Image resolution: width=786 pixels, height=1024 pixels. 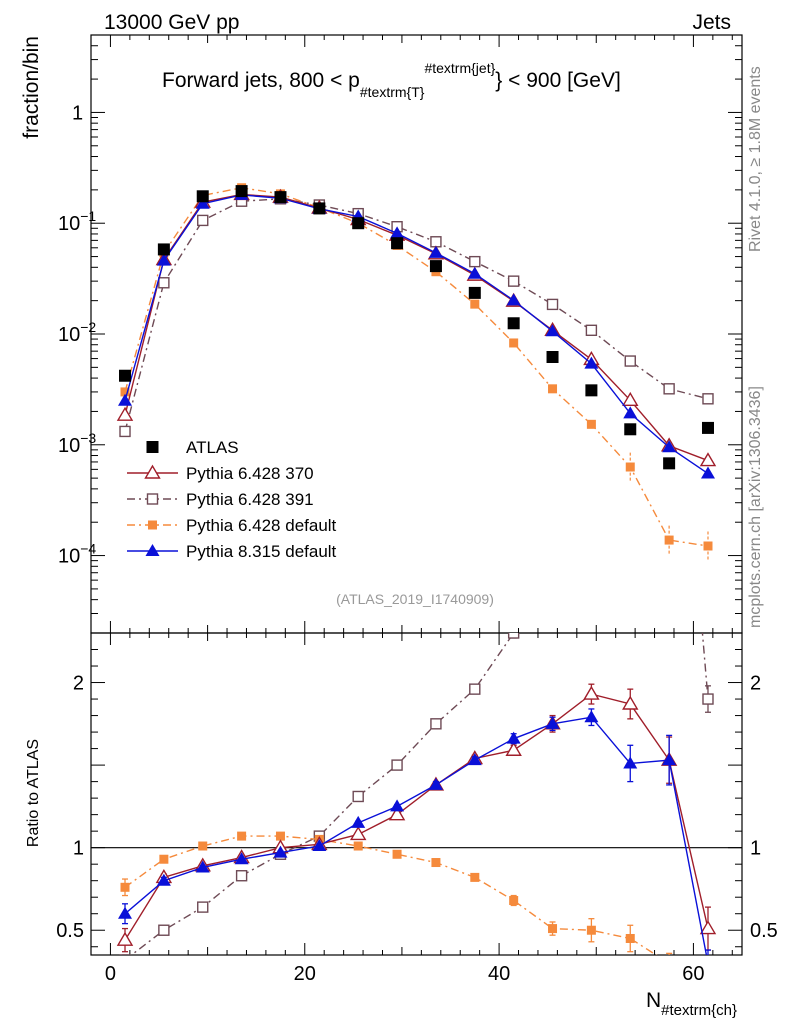 I want to click on x-tick-label: 40, so click(x=499, y=974).